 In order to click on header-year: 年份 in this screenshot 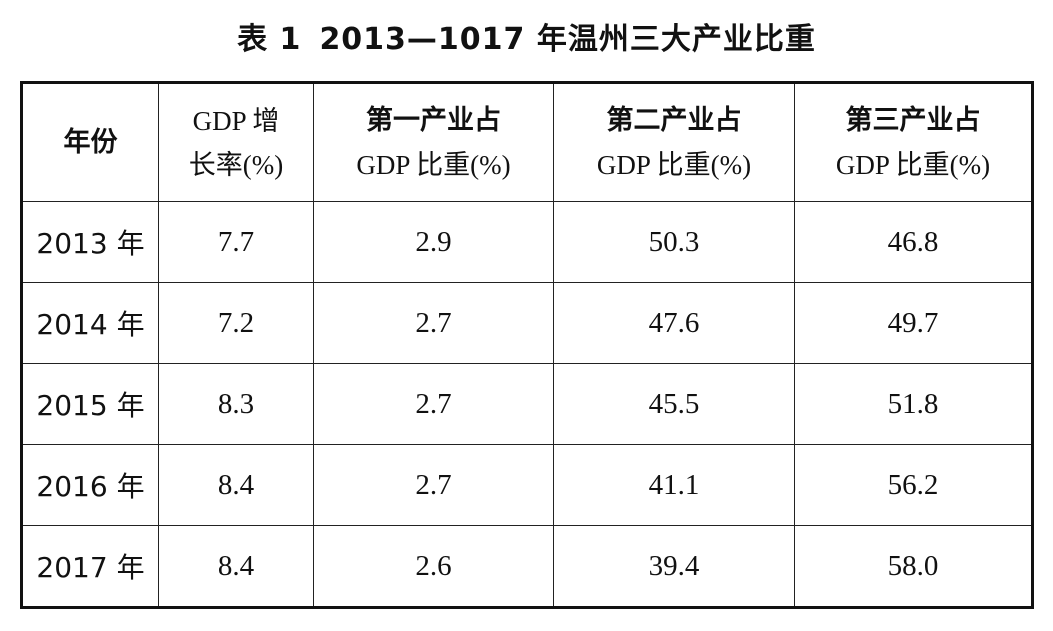, I will do `click(90, 142)`.